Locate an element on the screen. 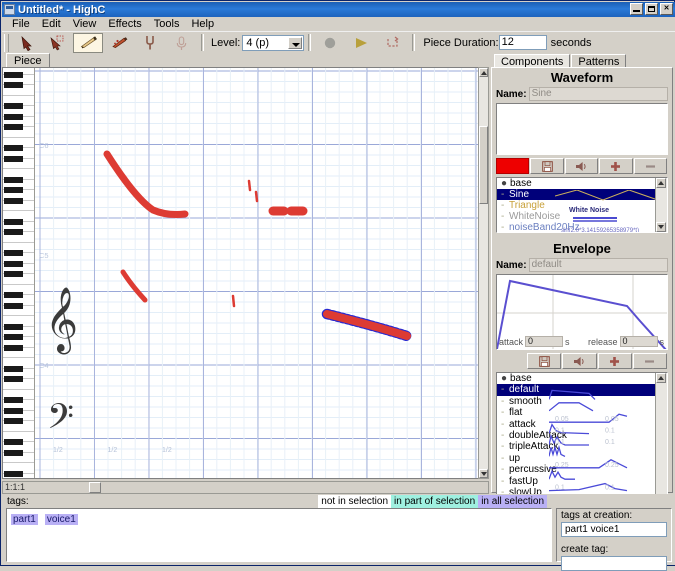 Image resolution: width=675 pixels, height=571 pixels. maximize-button is located at coordinates (651, 9).